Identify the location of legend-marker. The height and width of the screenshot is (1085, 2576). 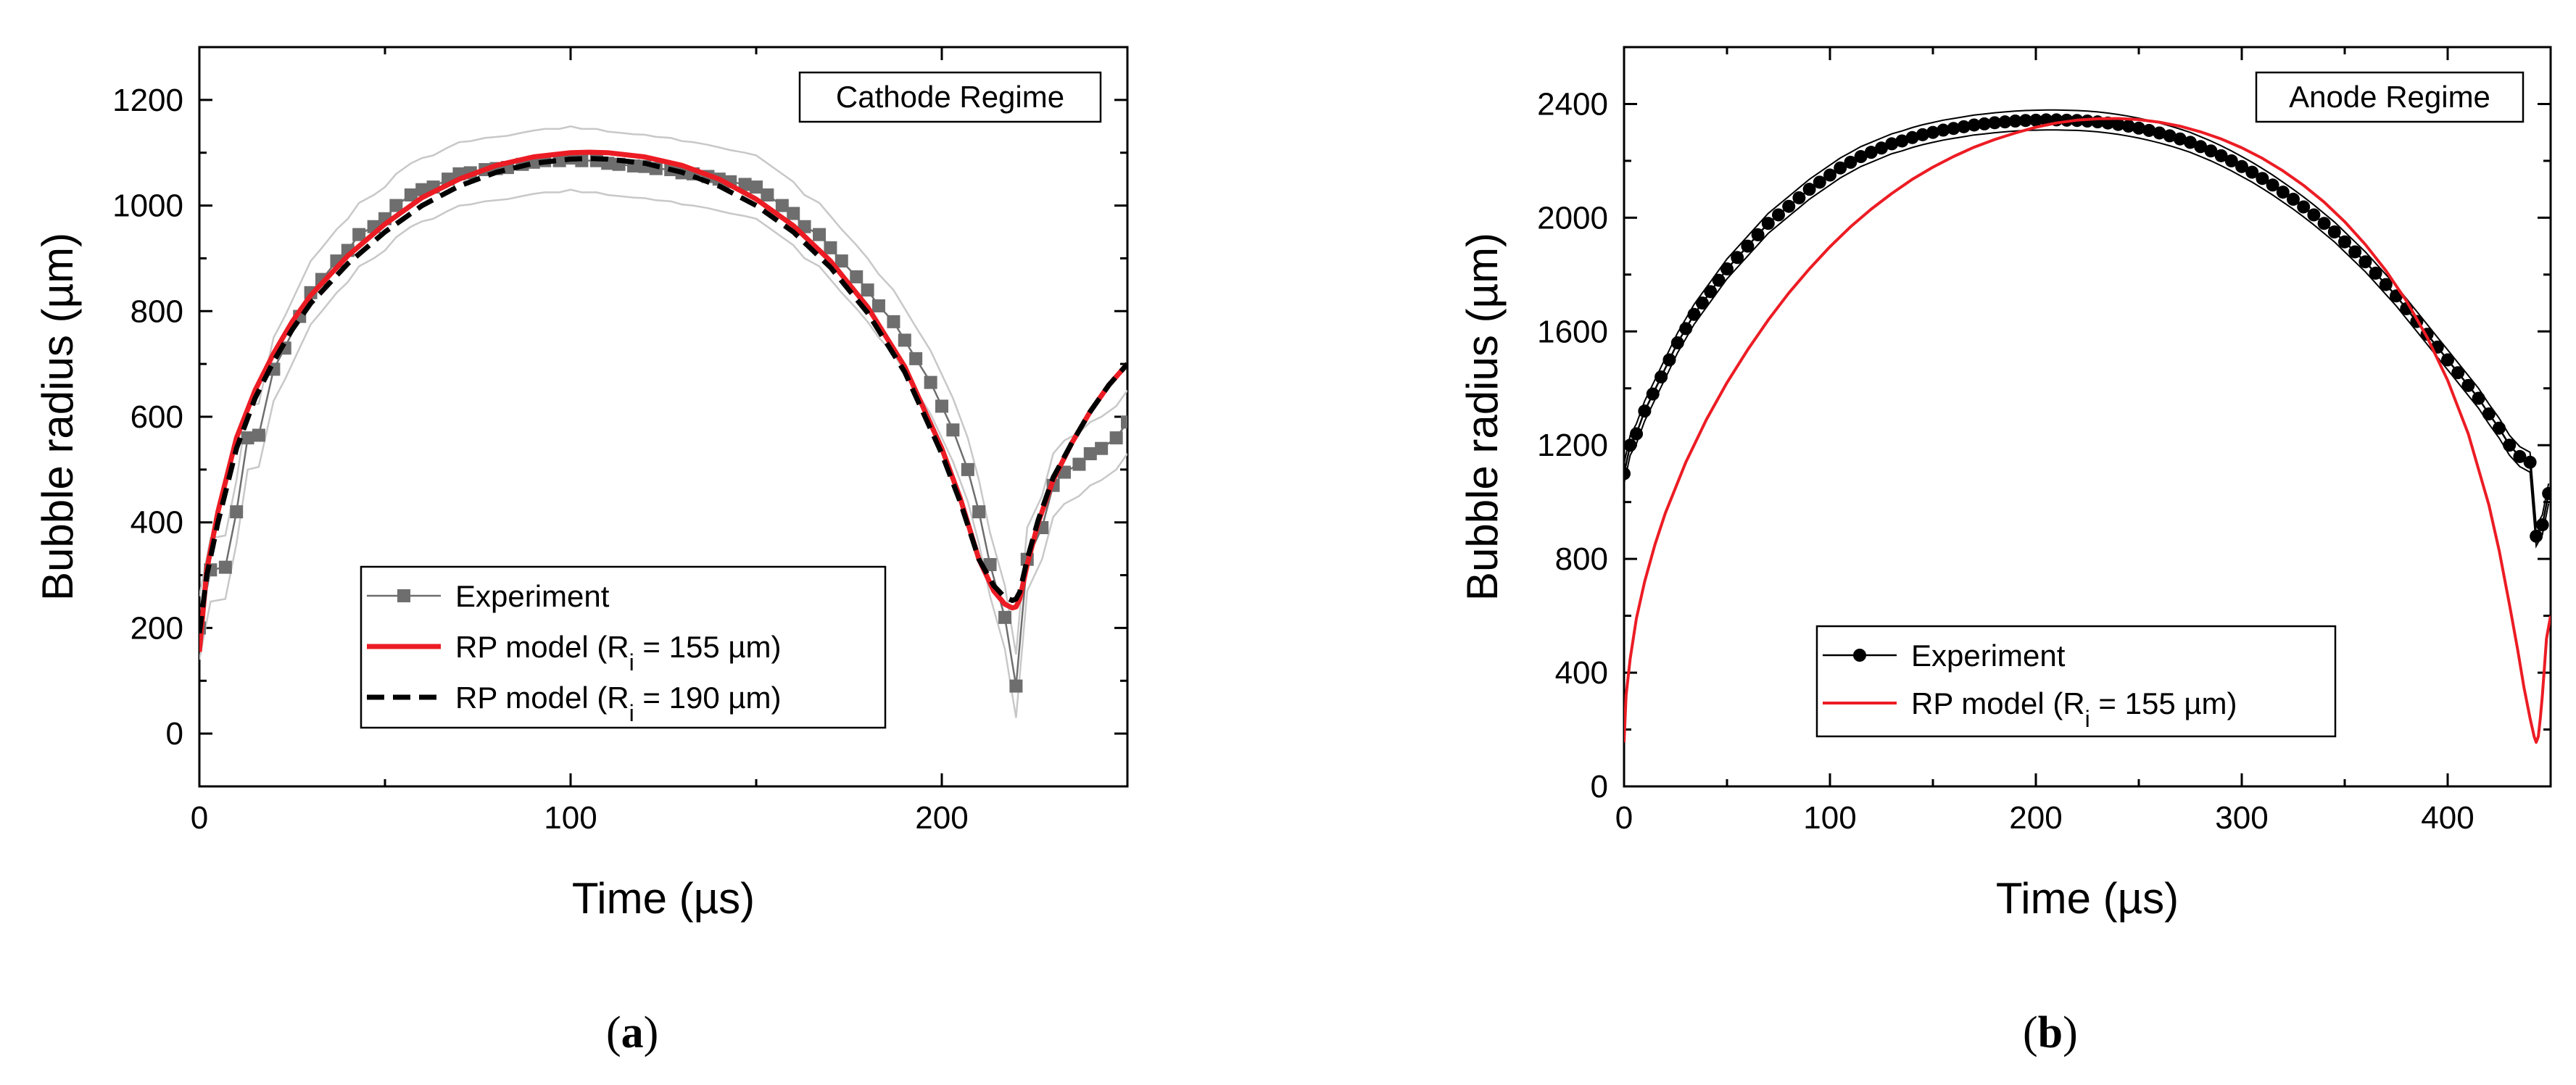
(1860, 655).